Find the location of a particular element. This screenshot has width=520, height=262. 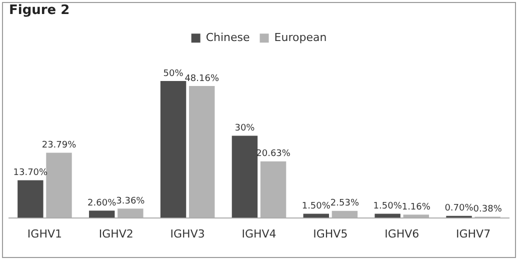

chart-title: Figure 2 is located at coordinates (39, 10).